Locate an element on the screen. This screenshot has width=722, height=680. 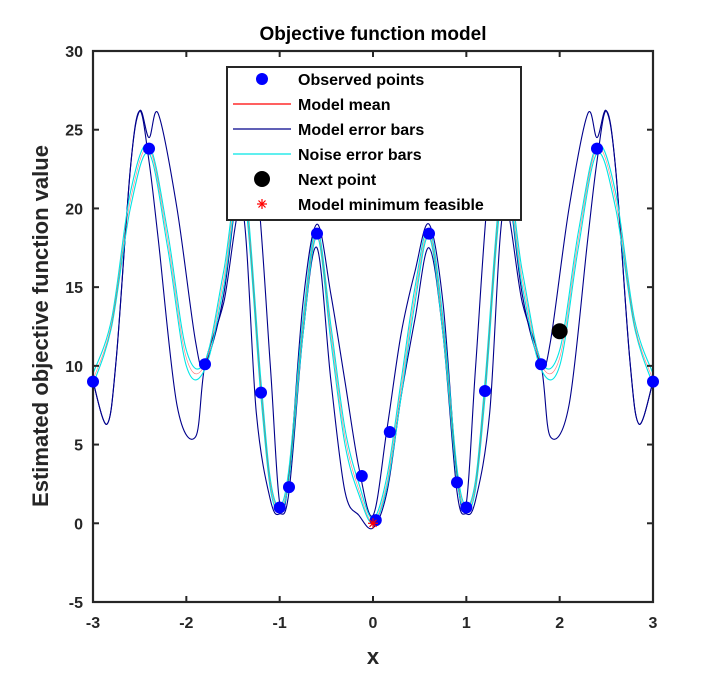
y-tick-label: 10 is located at coordinates (74, 367).